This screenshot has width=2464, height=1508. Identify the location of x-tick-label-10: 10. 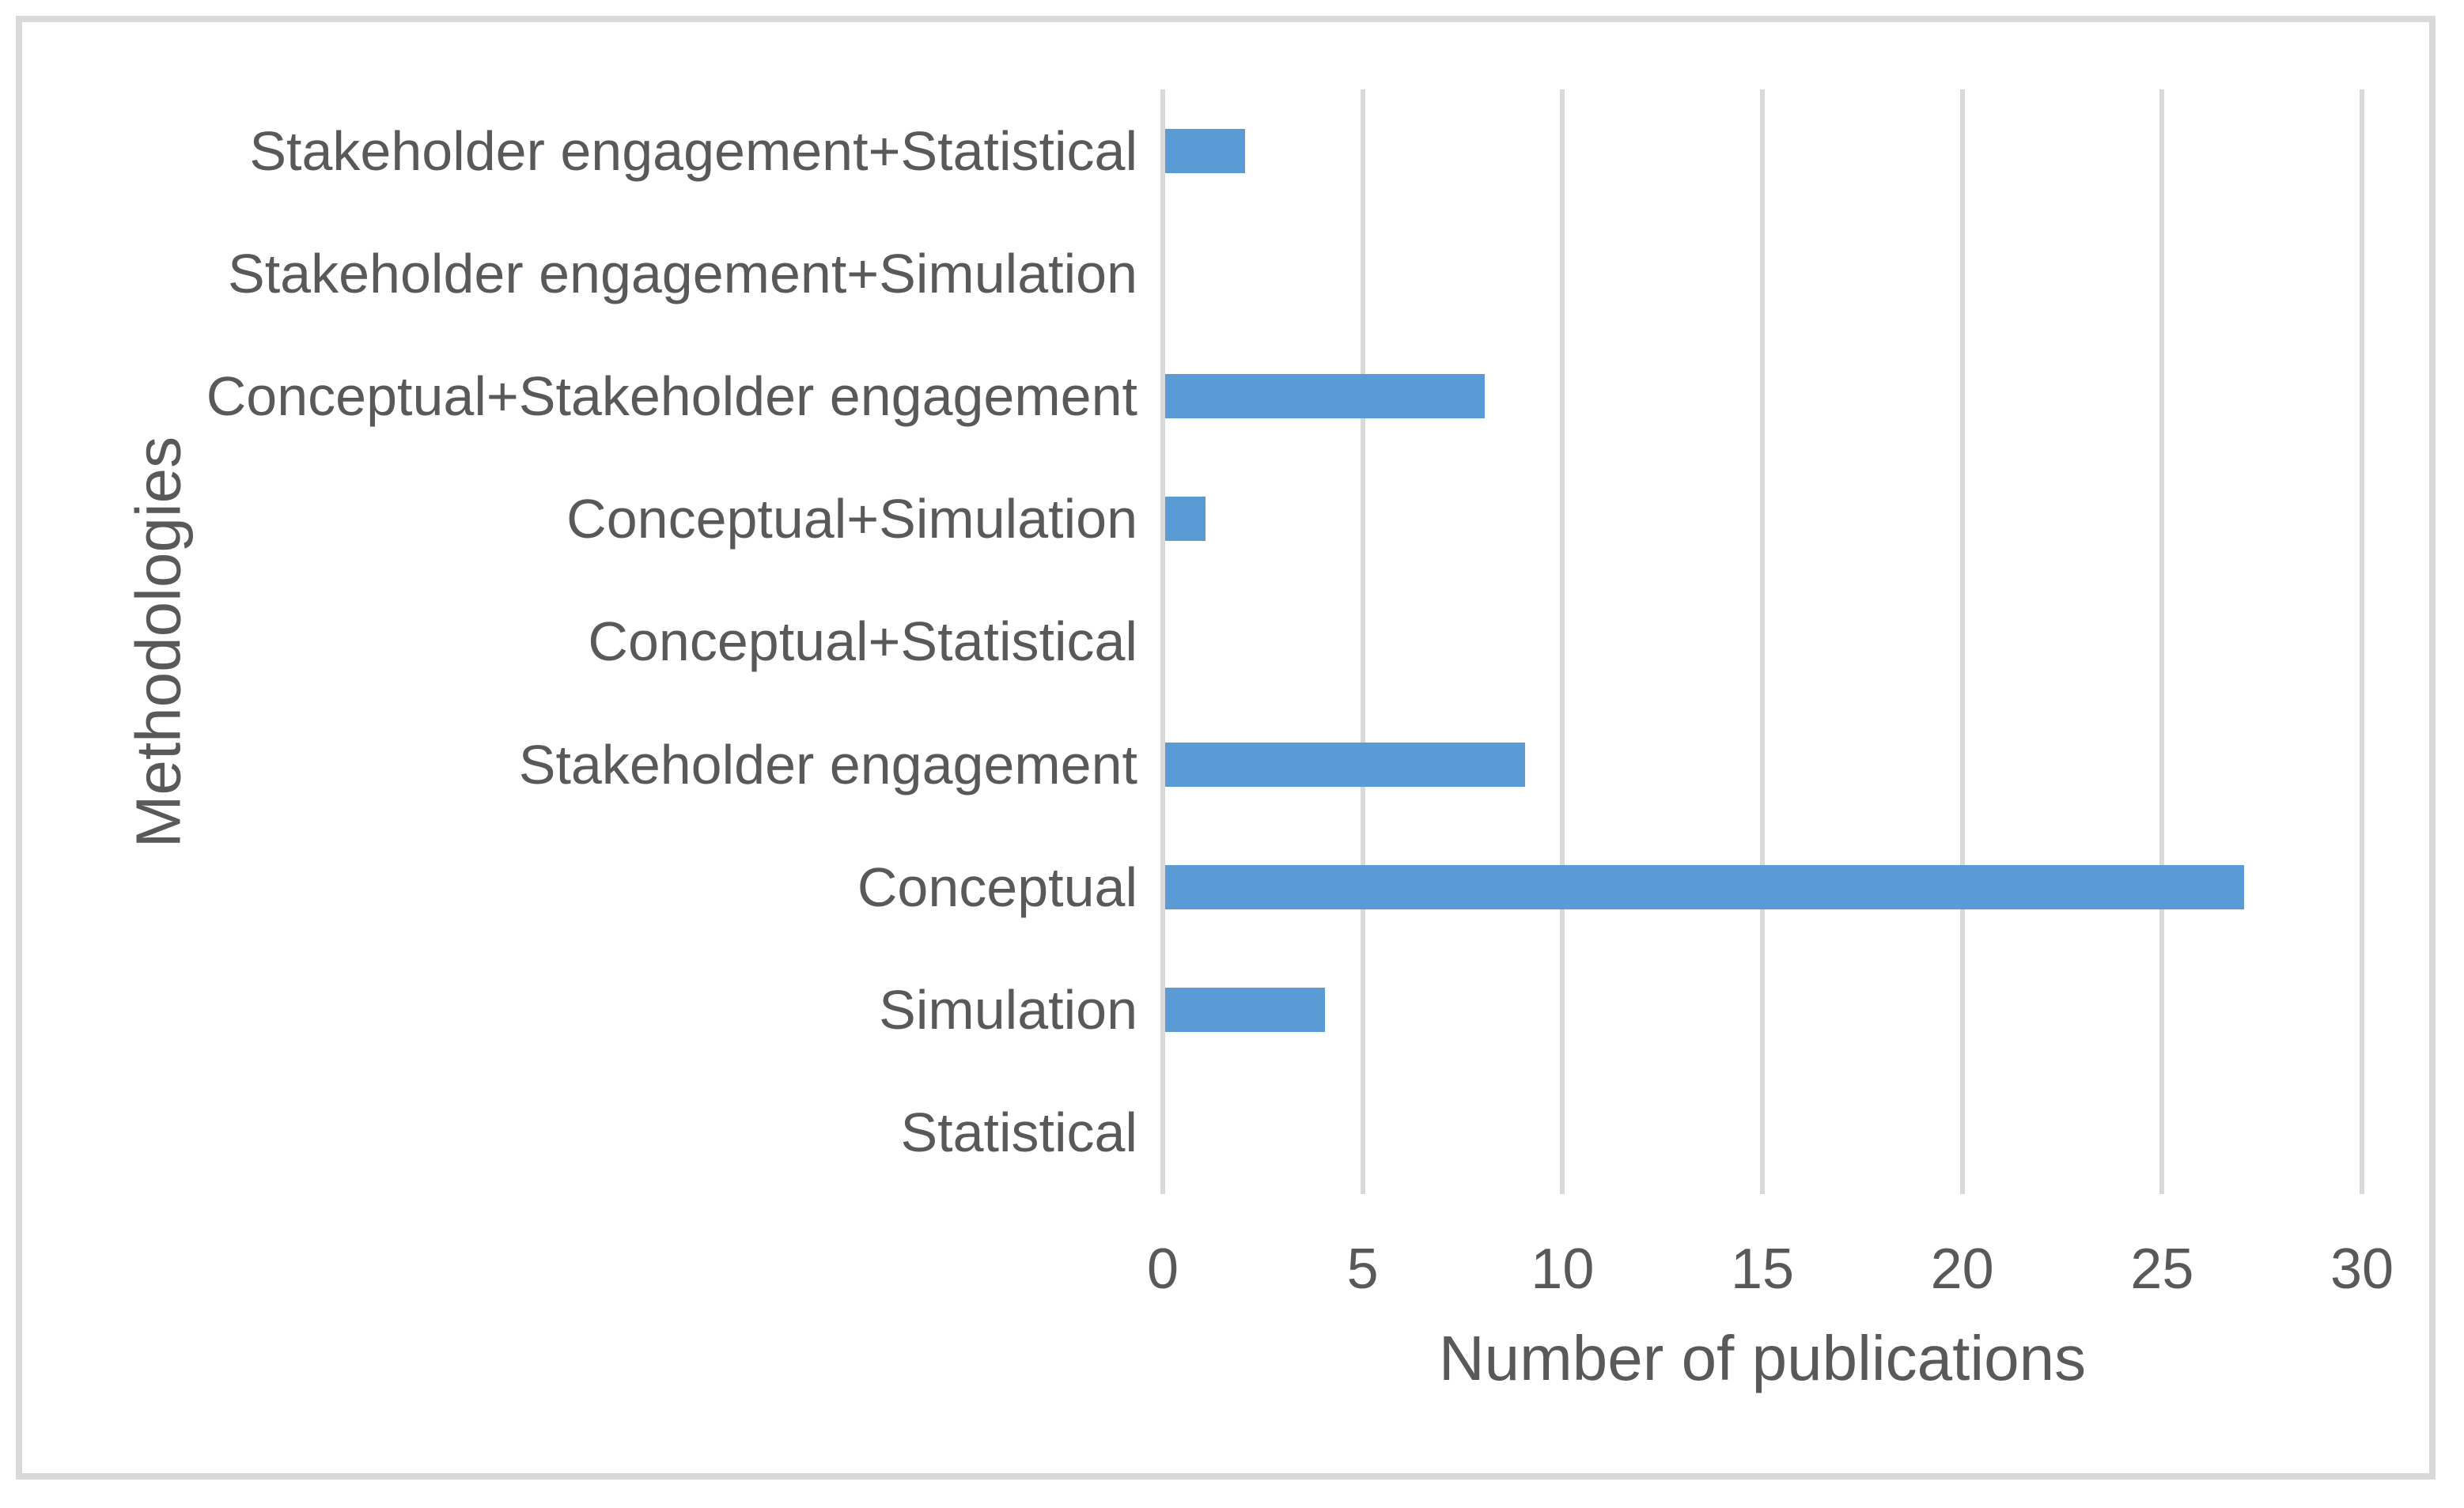
(1563, 1269).